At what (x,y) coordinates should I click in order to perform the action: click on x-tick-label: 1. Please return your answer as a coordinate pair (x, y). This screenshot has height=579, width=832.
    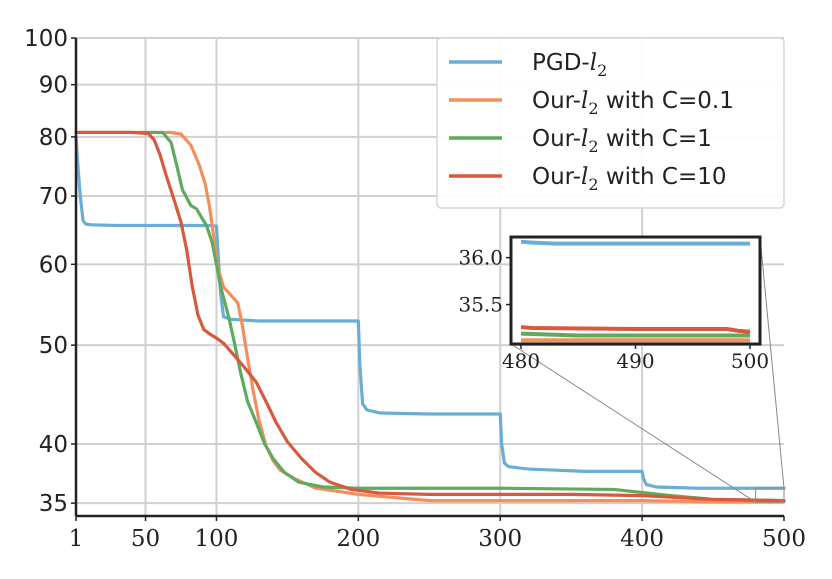
    Looking at the image, I should click on (76, 539).